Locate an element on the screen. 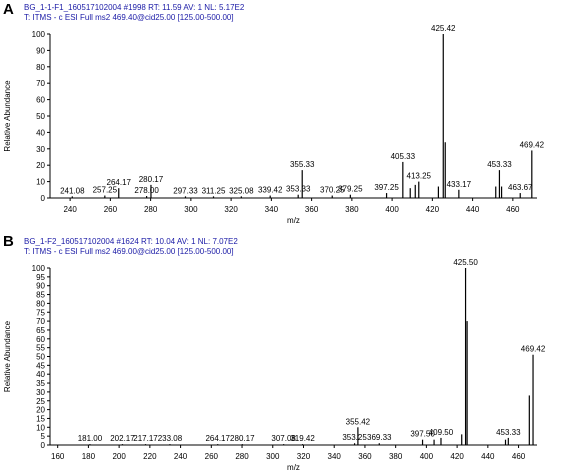 The height and width of the screenshot is (474, 567). peak-label: 369.33 is located at coordinates (379, 437).